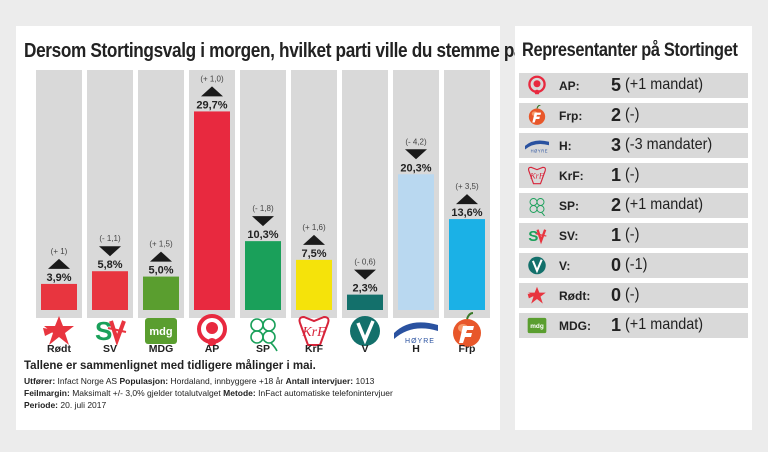 This screenshot has height=452, width=768. I want to click on mdg-icon: mdg, so click(537, 325).